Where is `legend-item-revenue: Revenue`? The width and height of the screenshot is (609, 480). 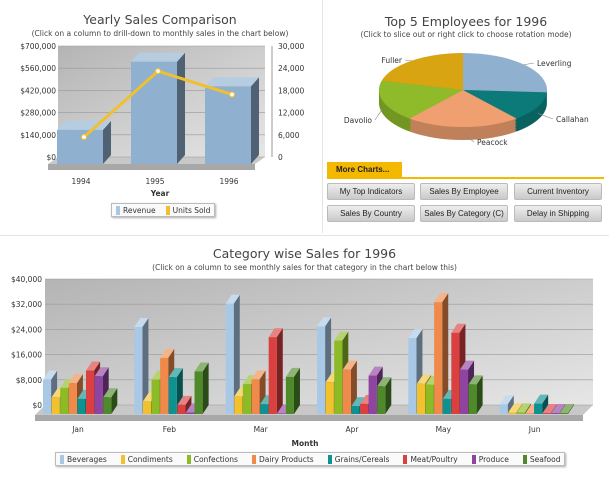 legend-item-revenue: Revenue is located at coordinates (136, 210).